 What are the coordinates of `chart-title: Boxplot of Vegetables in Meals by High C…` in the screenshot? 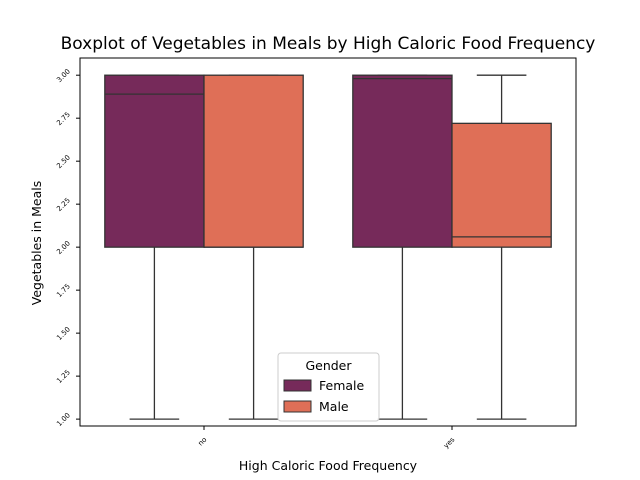 It's located at (328, 44).